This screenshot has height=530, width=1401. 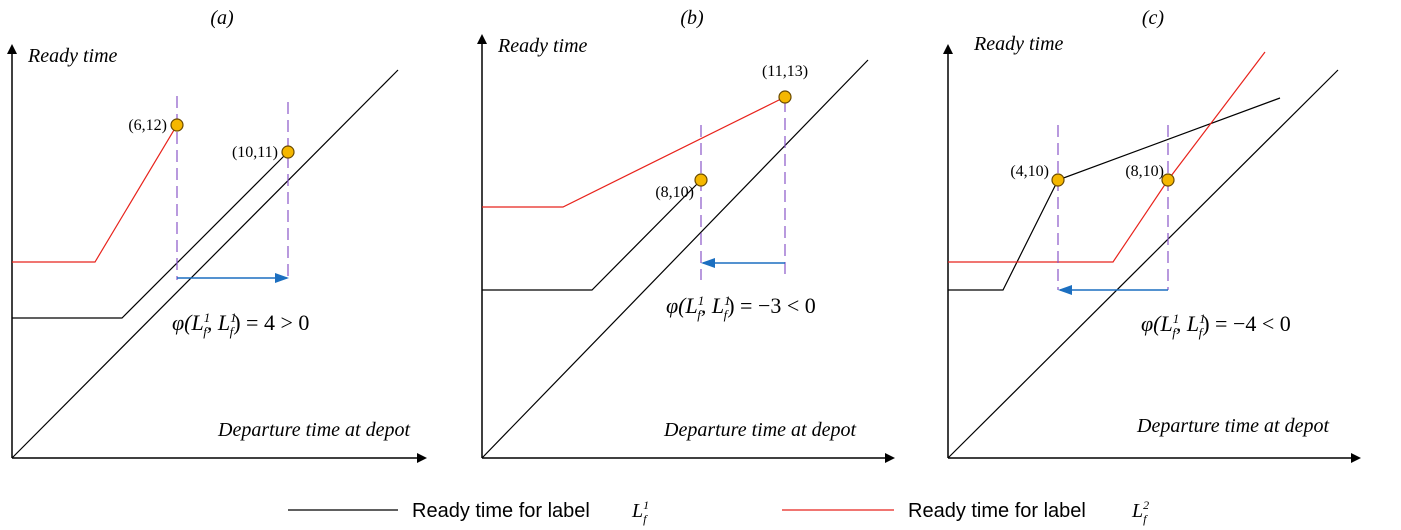 I want to click on panel-b-label1-curve, so click(x=592, y=235).